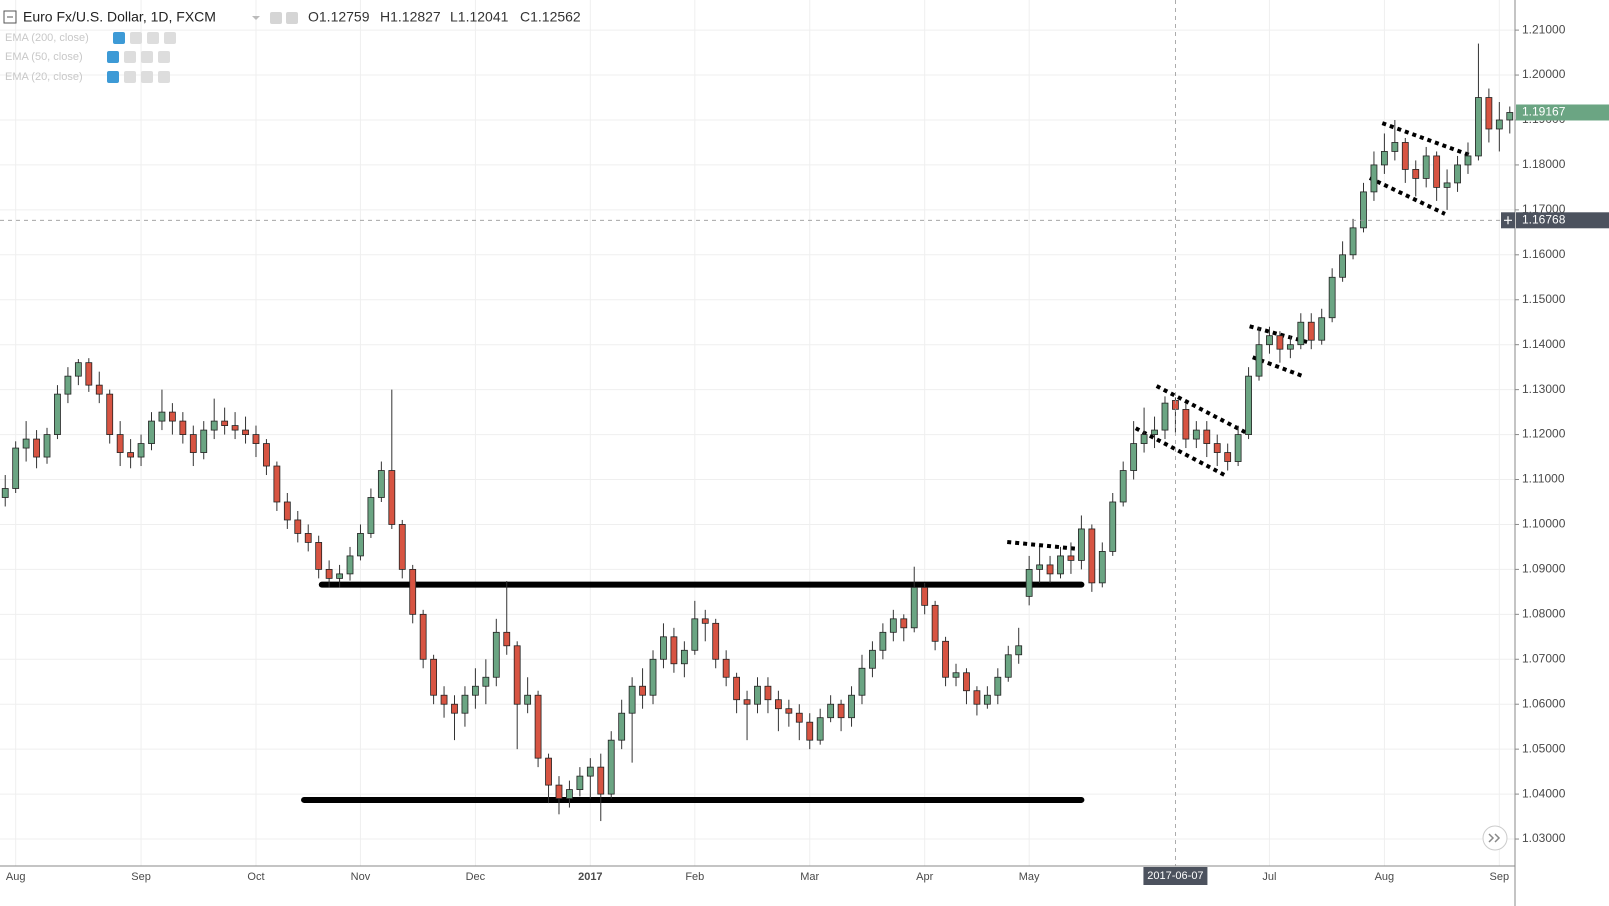 This screenshot has height=906, width=1609. What do you see at coordinates (44, 77) in the screenshot?
I see `indicator-label: EMA (20, close)` at bounding box center [44, 77].